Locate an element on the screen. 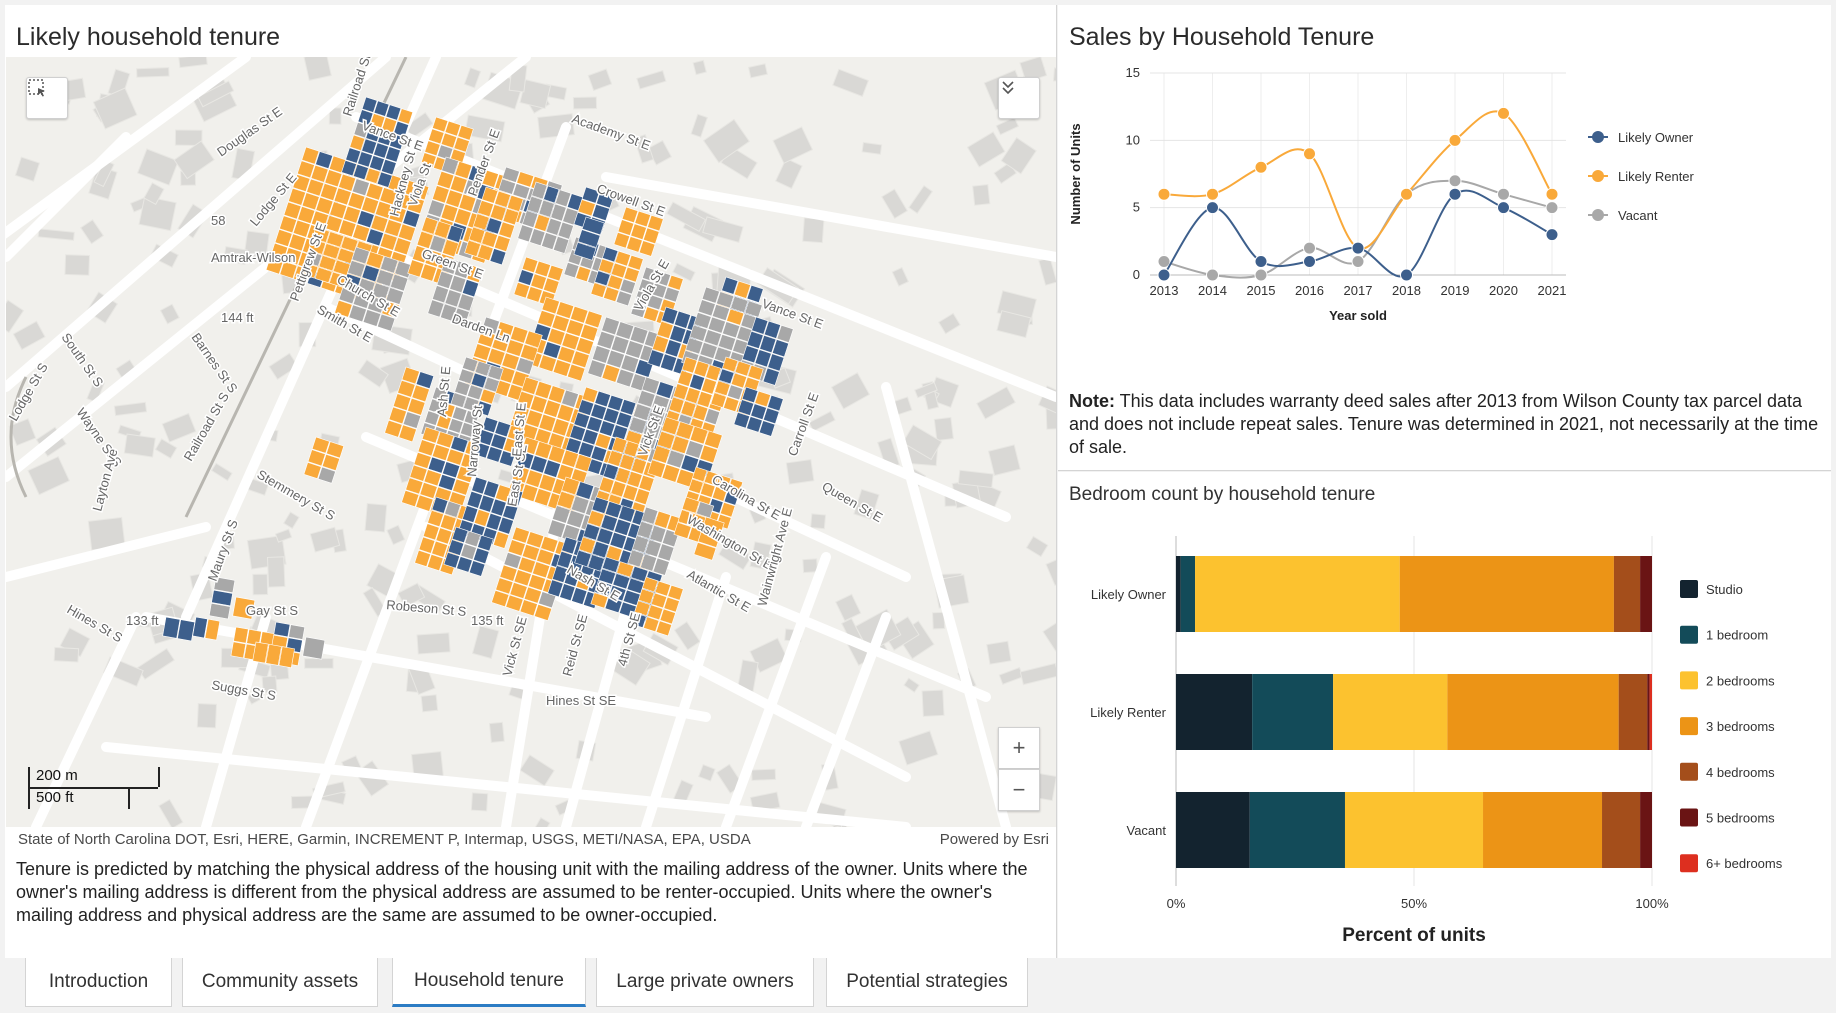 This screenshot has width=1836, height=1013. x-tick-label: 2018 is located at coordinates (1406, 290).